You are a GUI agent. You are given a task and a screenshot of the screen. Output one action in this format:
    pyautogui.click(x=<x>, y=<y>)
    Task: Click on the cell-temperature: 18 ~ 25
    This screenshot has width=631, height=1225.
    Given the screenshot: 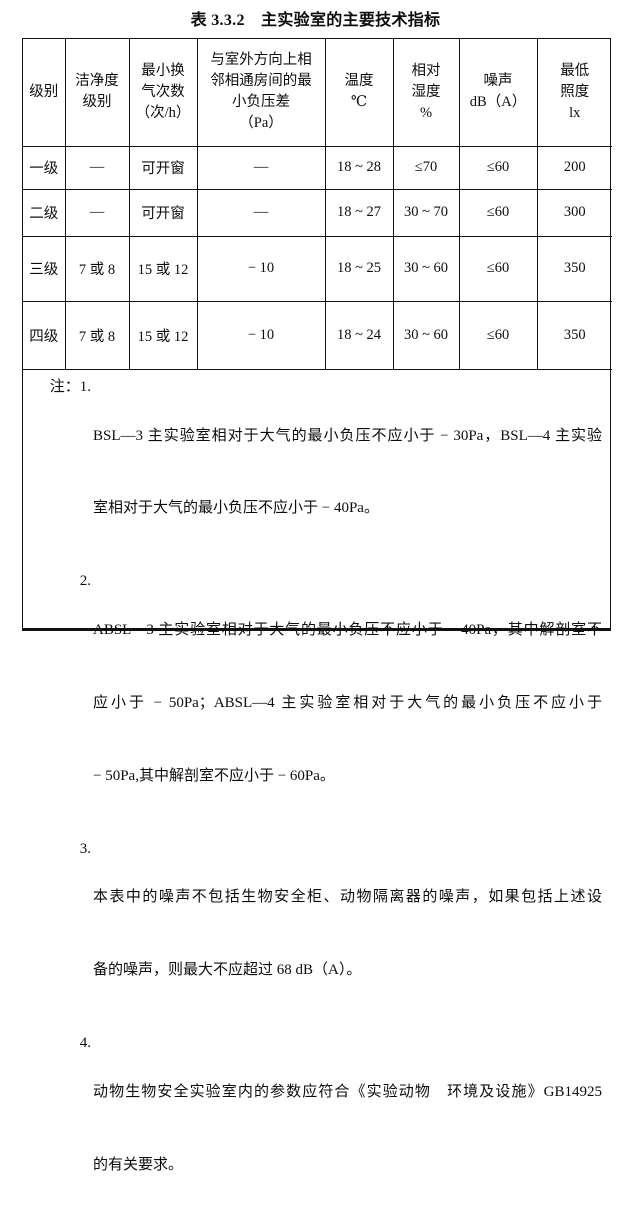 What is the action you would take?
    pyautogui.click(x=359, y=269)
    